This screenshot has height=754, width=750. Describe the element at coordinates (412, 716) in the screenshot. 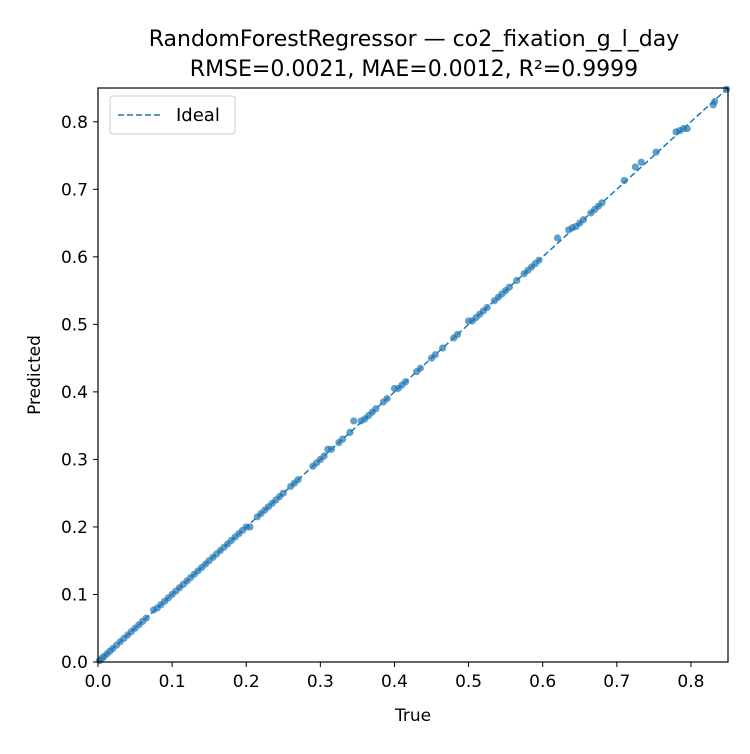

I see `x-axis-label: True` at that location.